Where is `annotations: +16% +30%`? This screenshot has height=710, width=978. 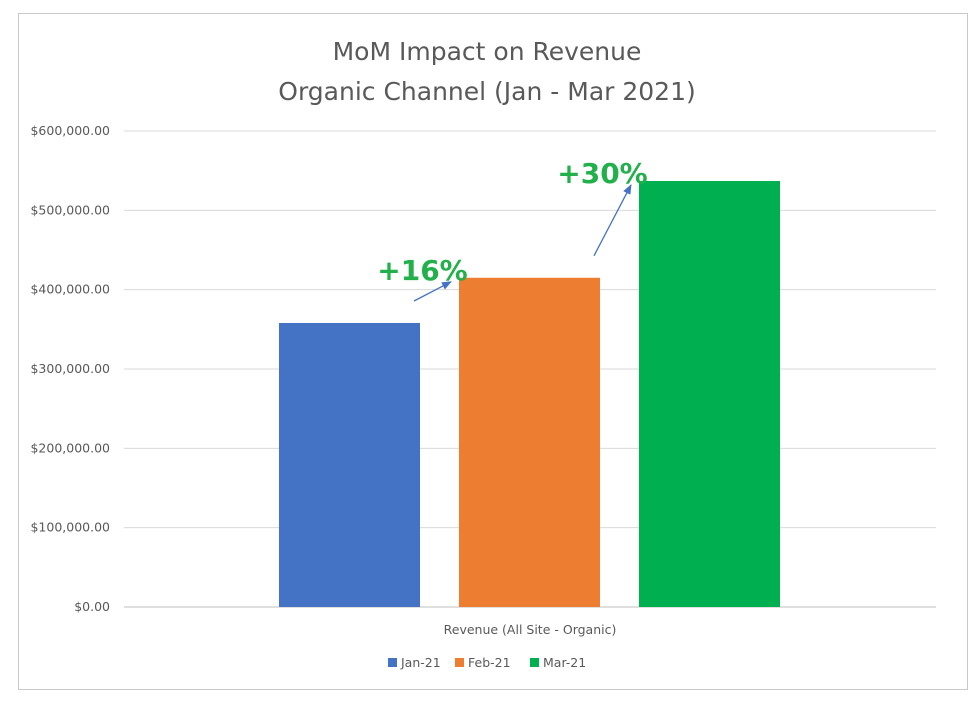 annotations: +16% +30% is located at coordinates (512, 222).